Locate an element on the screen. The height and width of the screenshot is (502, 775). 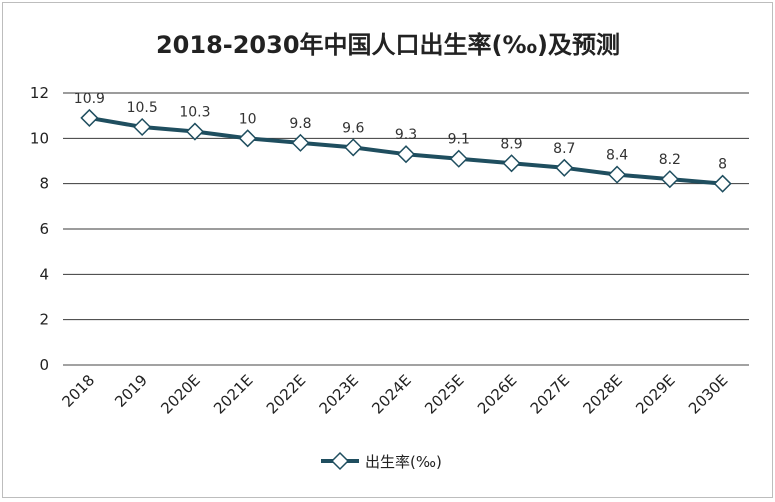
y-tick-label: 12 is located at coordinates (39, 93).